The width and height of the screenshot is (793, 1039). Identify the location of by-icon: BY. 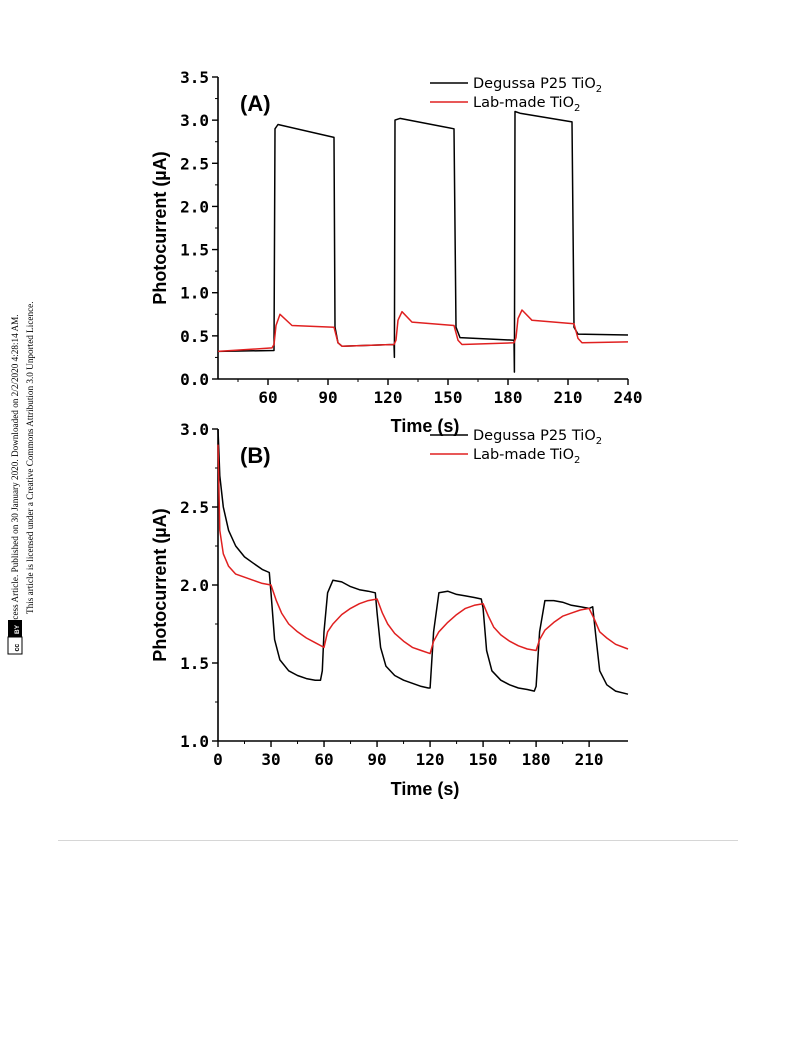
(17, 629).